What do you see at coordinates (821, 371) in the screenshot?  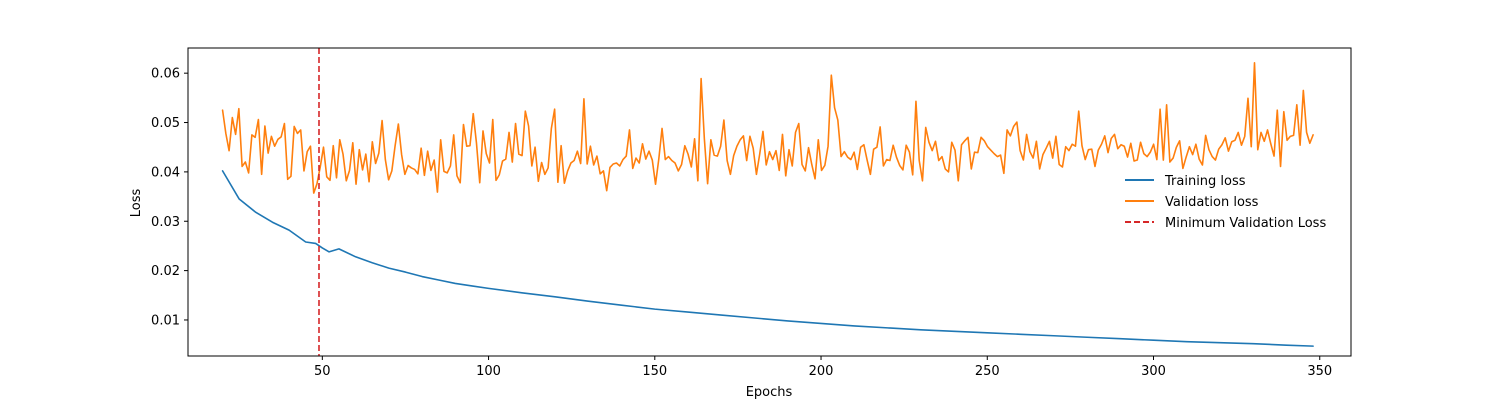 I see `x-tick-label: 200` at bounding box center [821, 371].